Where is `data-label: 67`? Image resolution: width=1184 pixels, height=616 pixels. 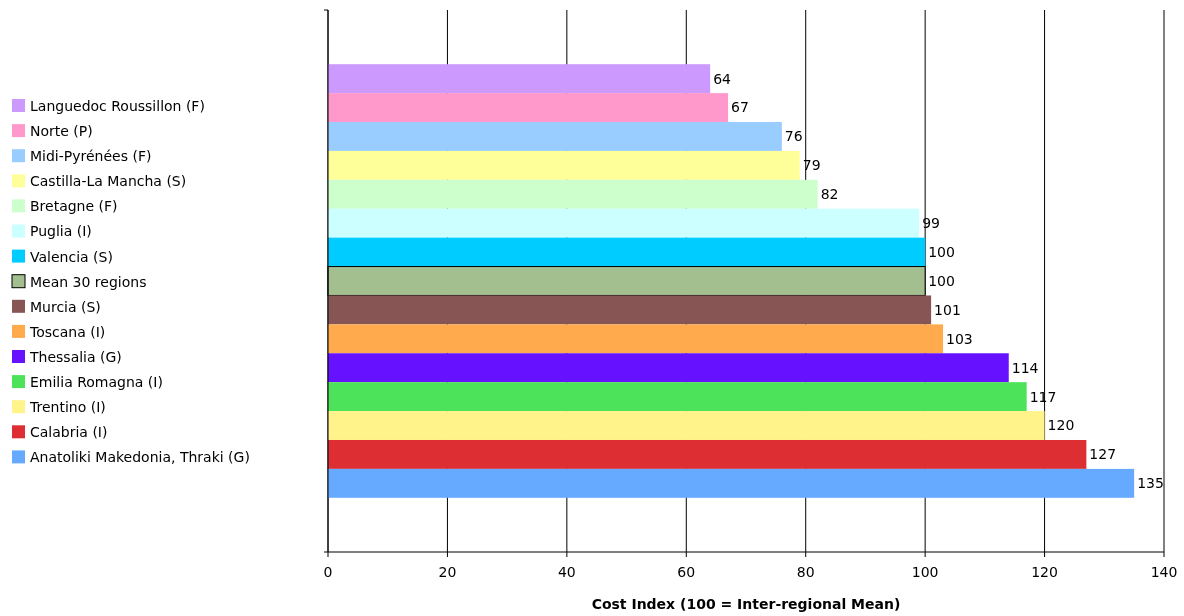 data-label: 67 is located at coordinates (740, 107).